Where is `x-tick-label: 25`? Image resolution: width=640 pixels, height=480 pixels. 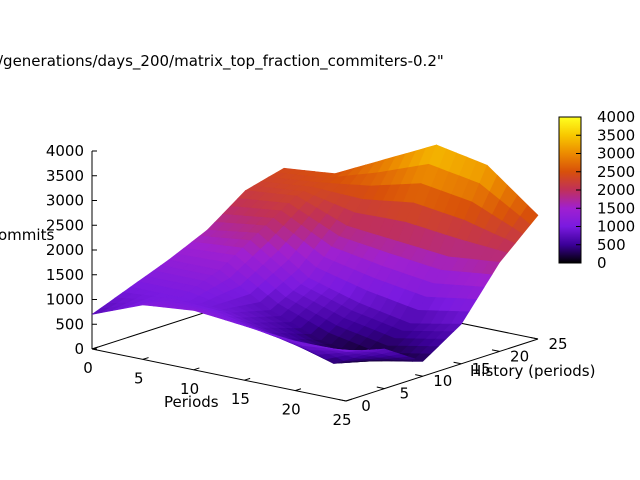
x-tick-label: 25 is located at coordinates (341, 420).